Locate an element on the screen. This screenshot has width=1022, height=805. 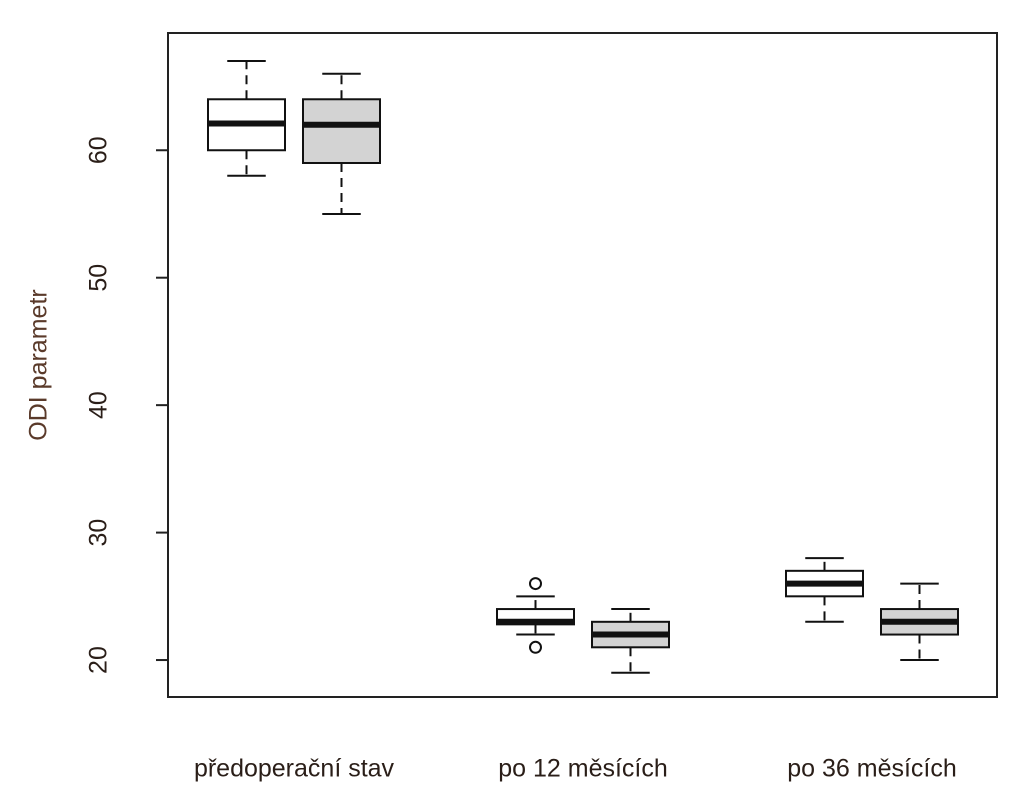
y-tick-label: 50 is located at coordinates (99, 278).